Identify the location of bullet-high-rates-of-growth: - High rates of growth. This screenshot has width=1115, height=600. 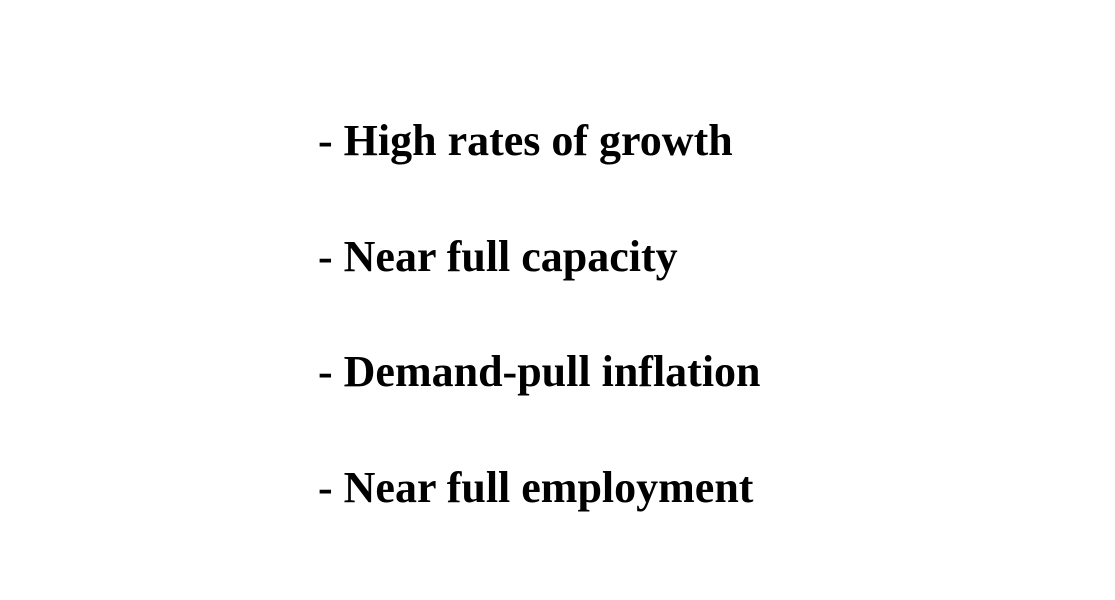
(525, 140).